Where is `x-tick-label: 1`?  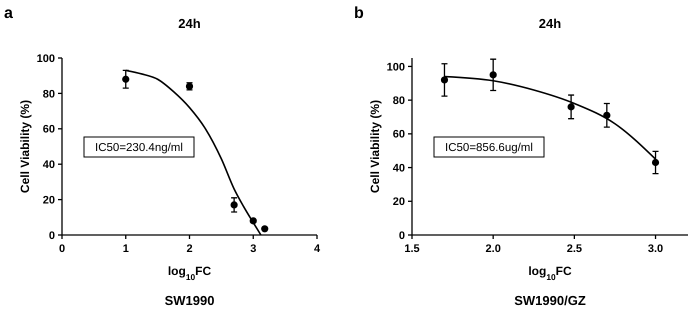 x-tick-label: 1 is located at coordinates (125, 249).